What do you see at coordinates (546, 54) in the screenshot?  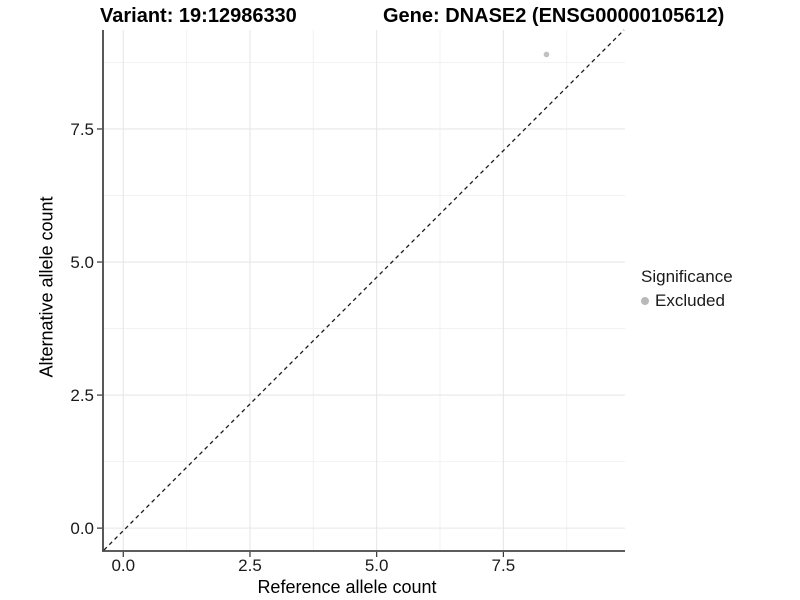 I see `data-point` at bounding box center [546, 54].